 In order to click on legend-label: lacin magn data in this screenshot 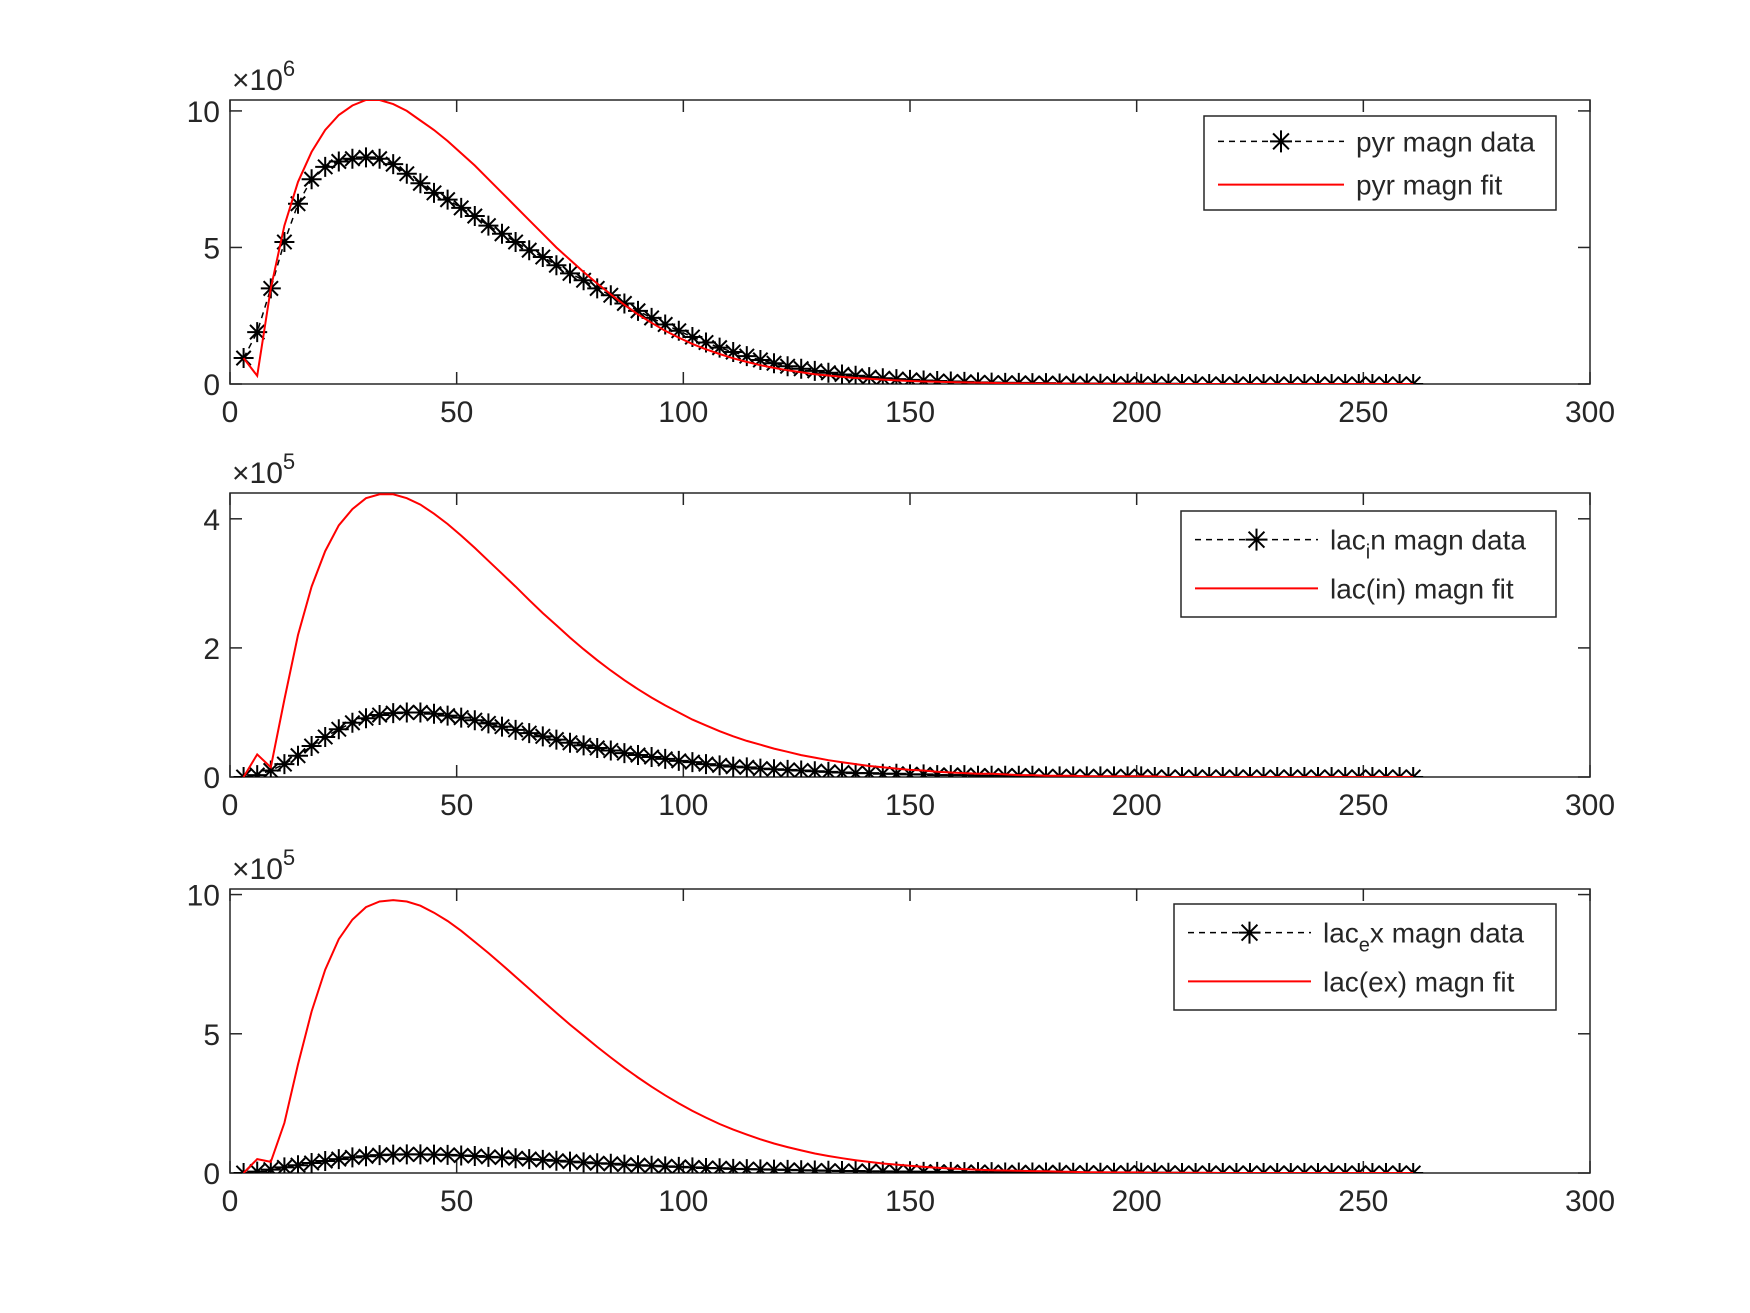, I will do `click(1428, 544)`.